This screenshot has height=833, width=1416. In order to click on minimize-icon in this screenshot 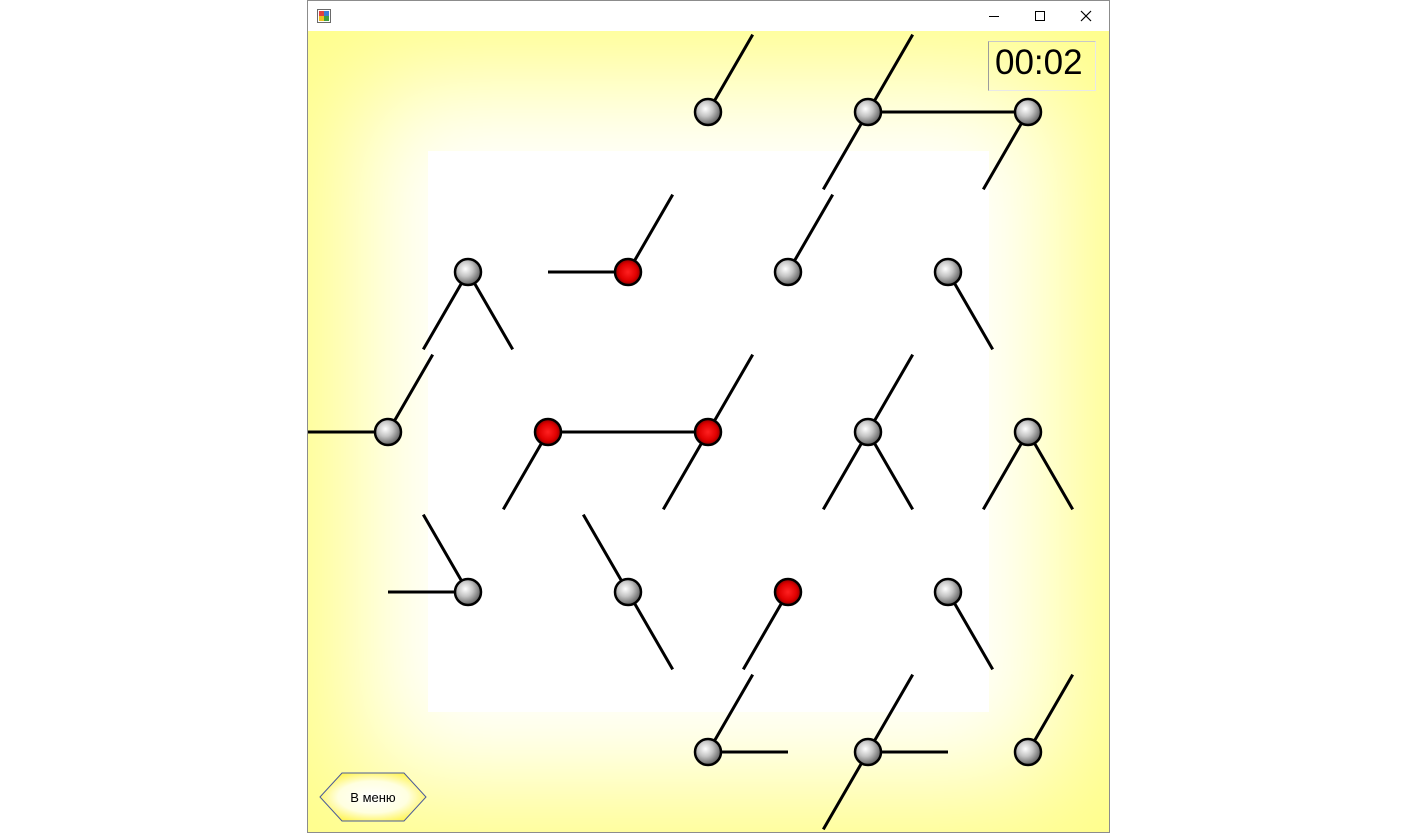, I will do `click(994, 16)`.